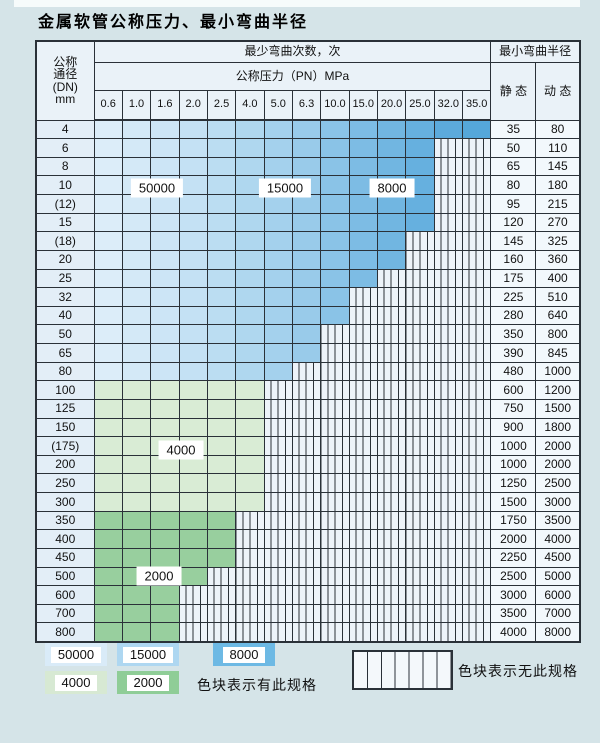  Describe the element at coordinates (278, 105) in the screenshot. I see `pressure-col-header-5.0: 5.0` at that location.